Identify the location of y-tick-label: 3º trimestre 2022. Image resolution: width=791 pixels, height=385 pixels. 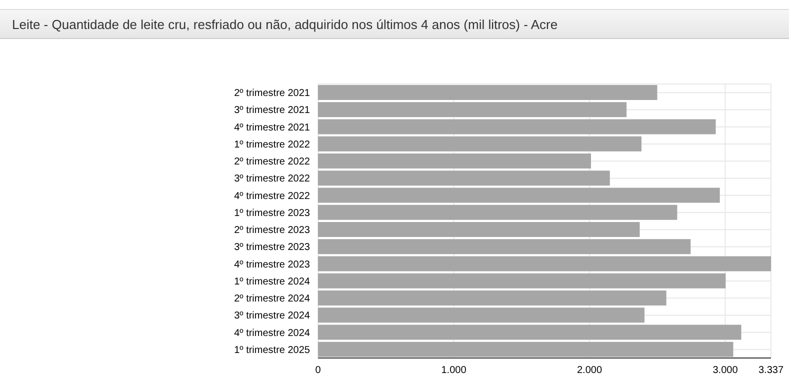
(272, 179).